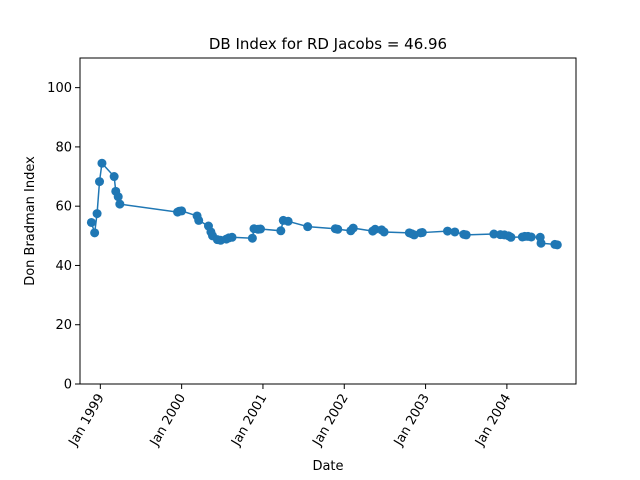 The height and width of the screenshot is (480, 640). What do you see at coordinates (63, 266) in the screenshot?
I see `y-tick-label: 40` at bounding box center [63, 266].